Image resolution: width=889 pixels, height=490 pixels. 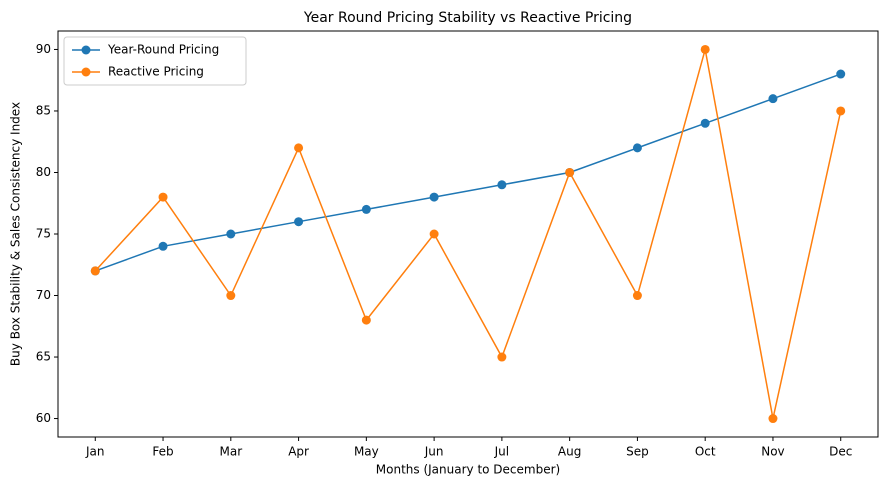 What do you see at coordinates (772, 452) in the screenshot?
I see `x-tick-label: Nov` at bounding box center [772, 452].